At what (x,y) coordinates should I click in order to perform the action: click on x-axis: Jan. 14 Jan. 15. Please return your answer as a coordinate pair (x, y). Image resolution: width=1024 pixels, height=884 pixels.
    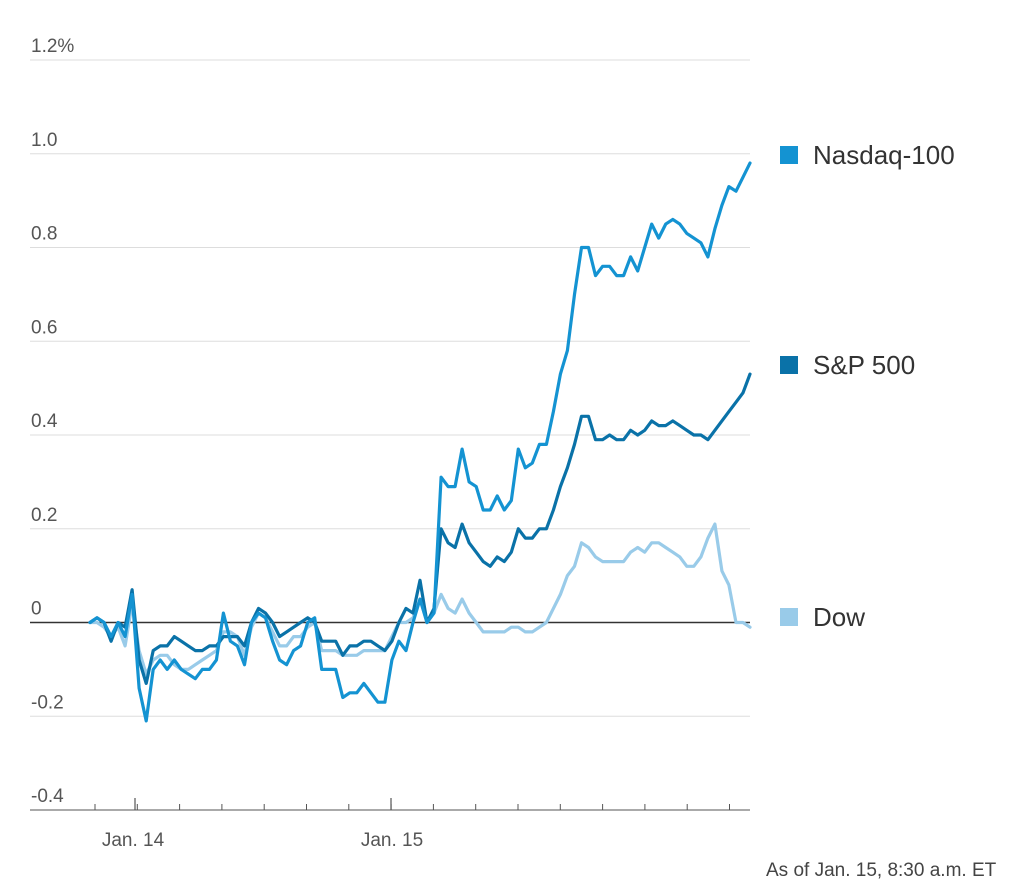
    Looking at the image, I should click on (390, 824).